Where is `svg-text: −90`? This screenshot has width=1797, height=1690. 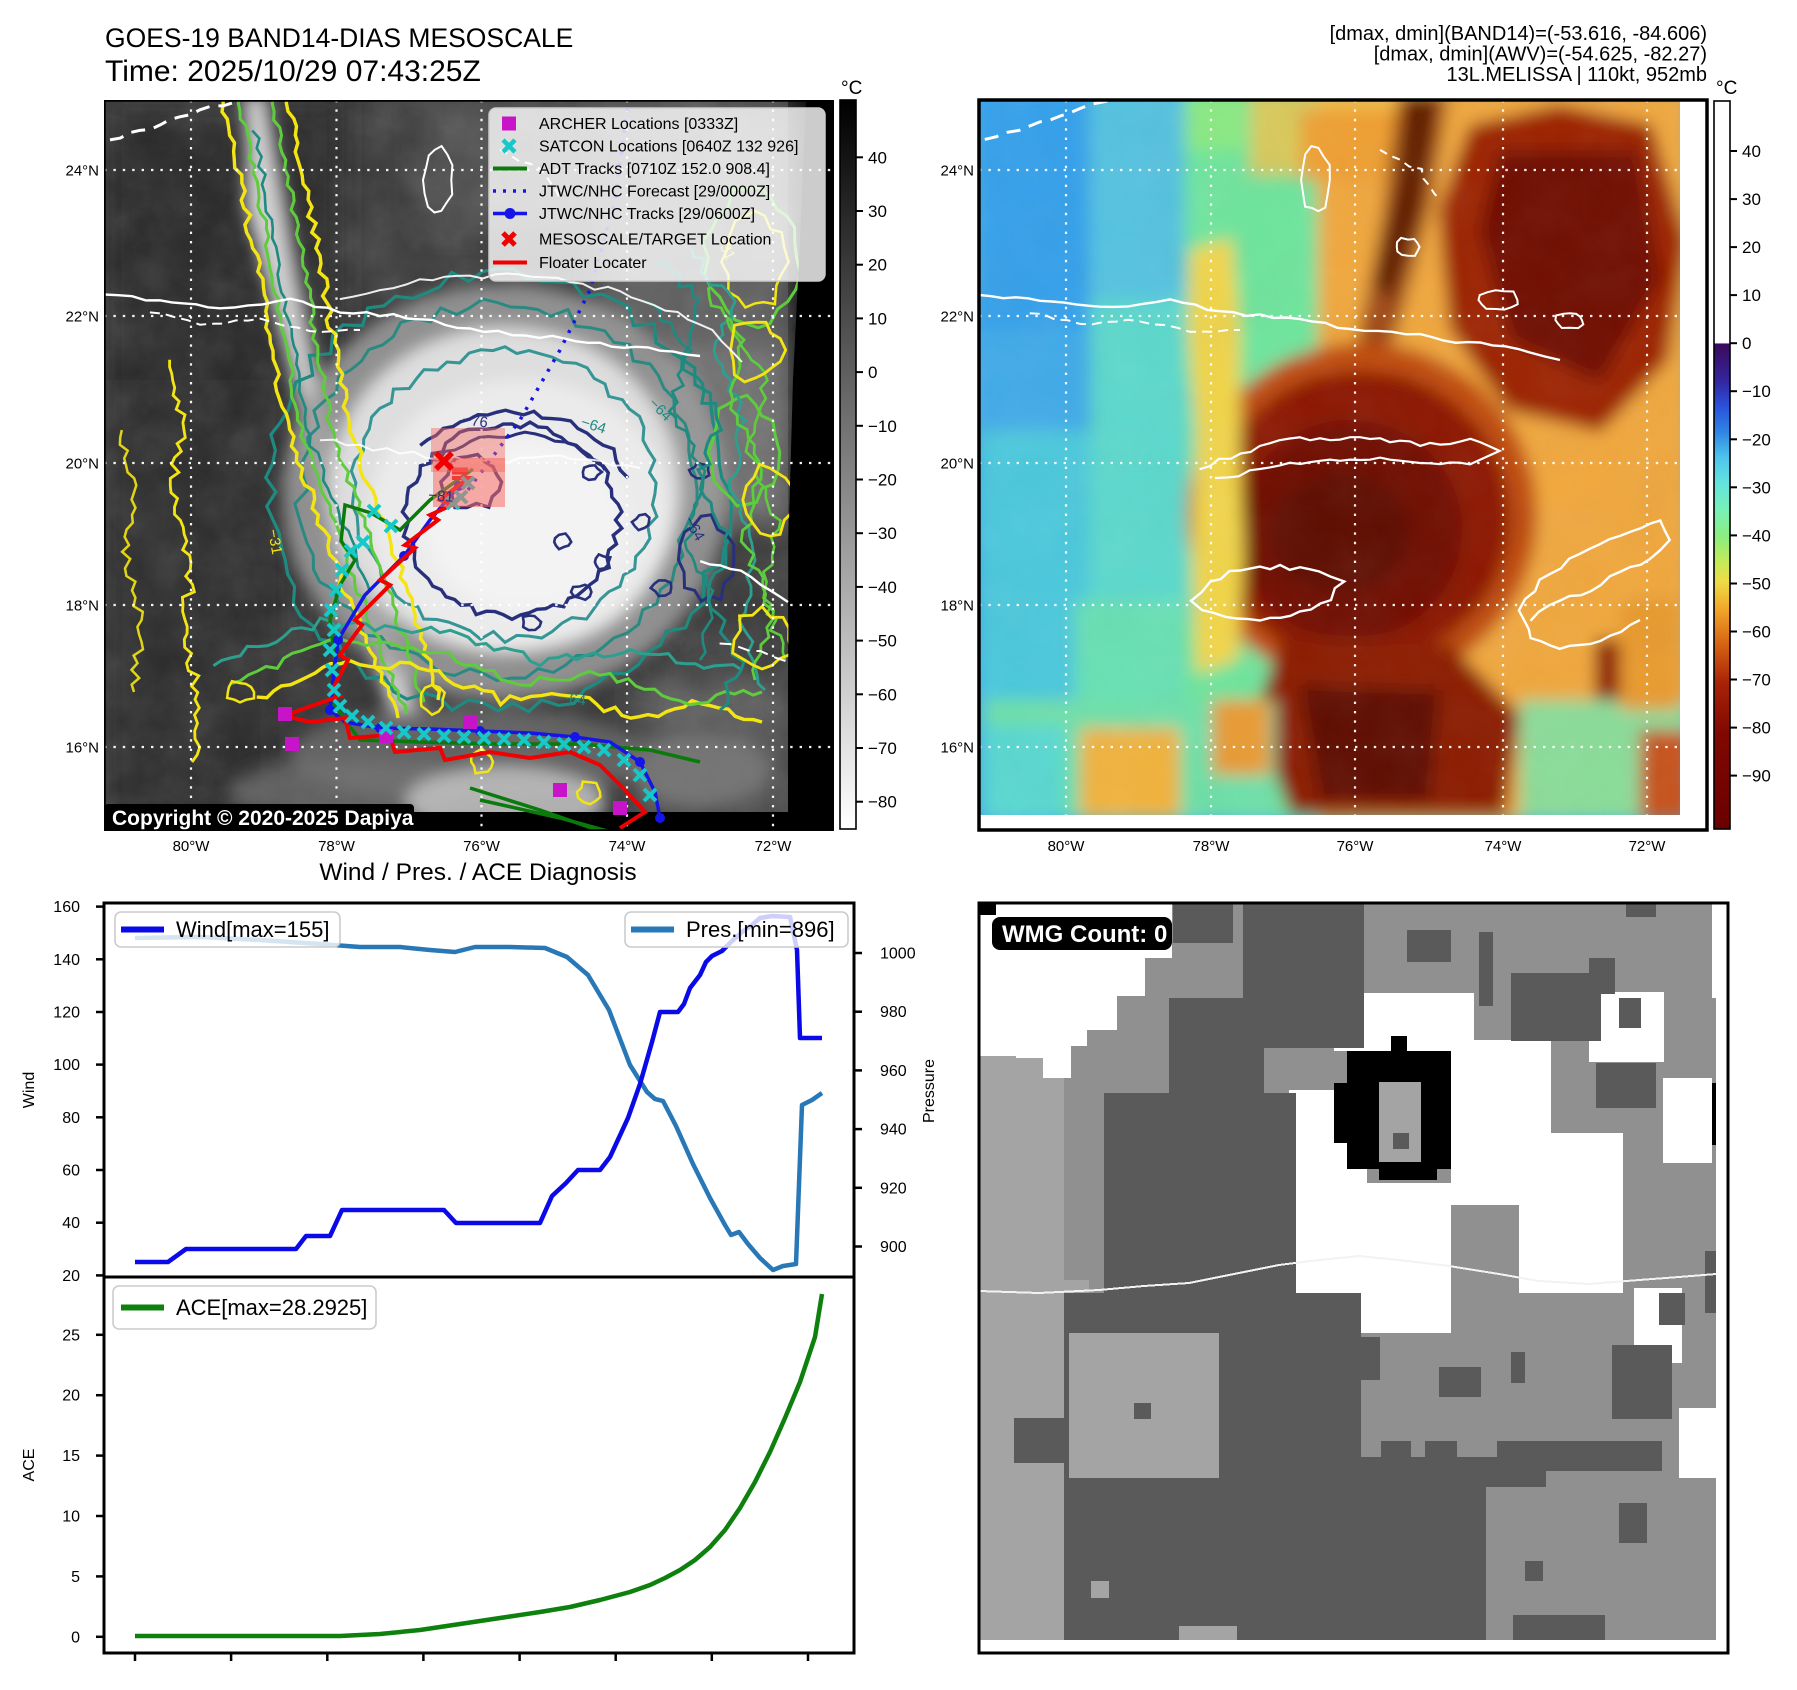
svg-text: −90 is located at coordinates (1756, 776).